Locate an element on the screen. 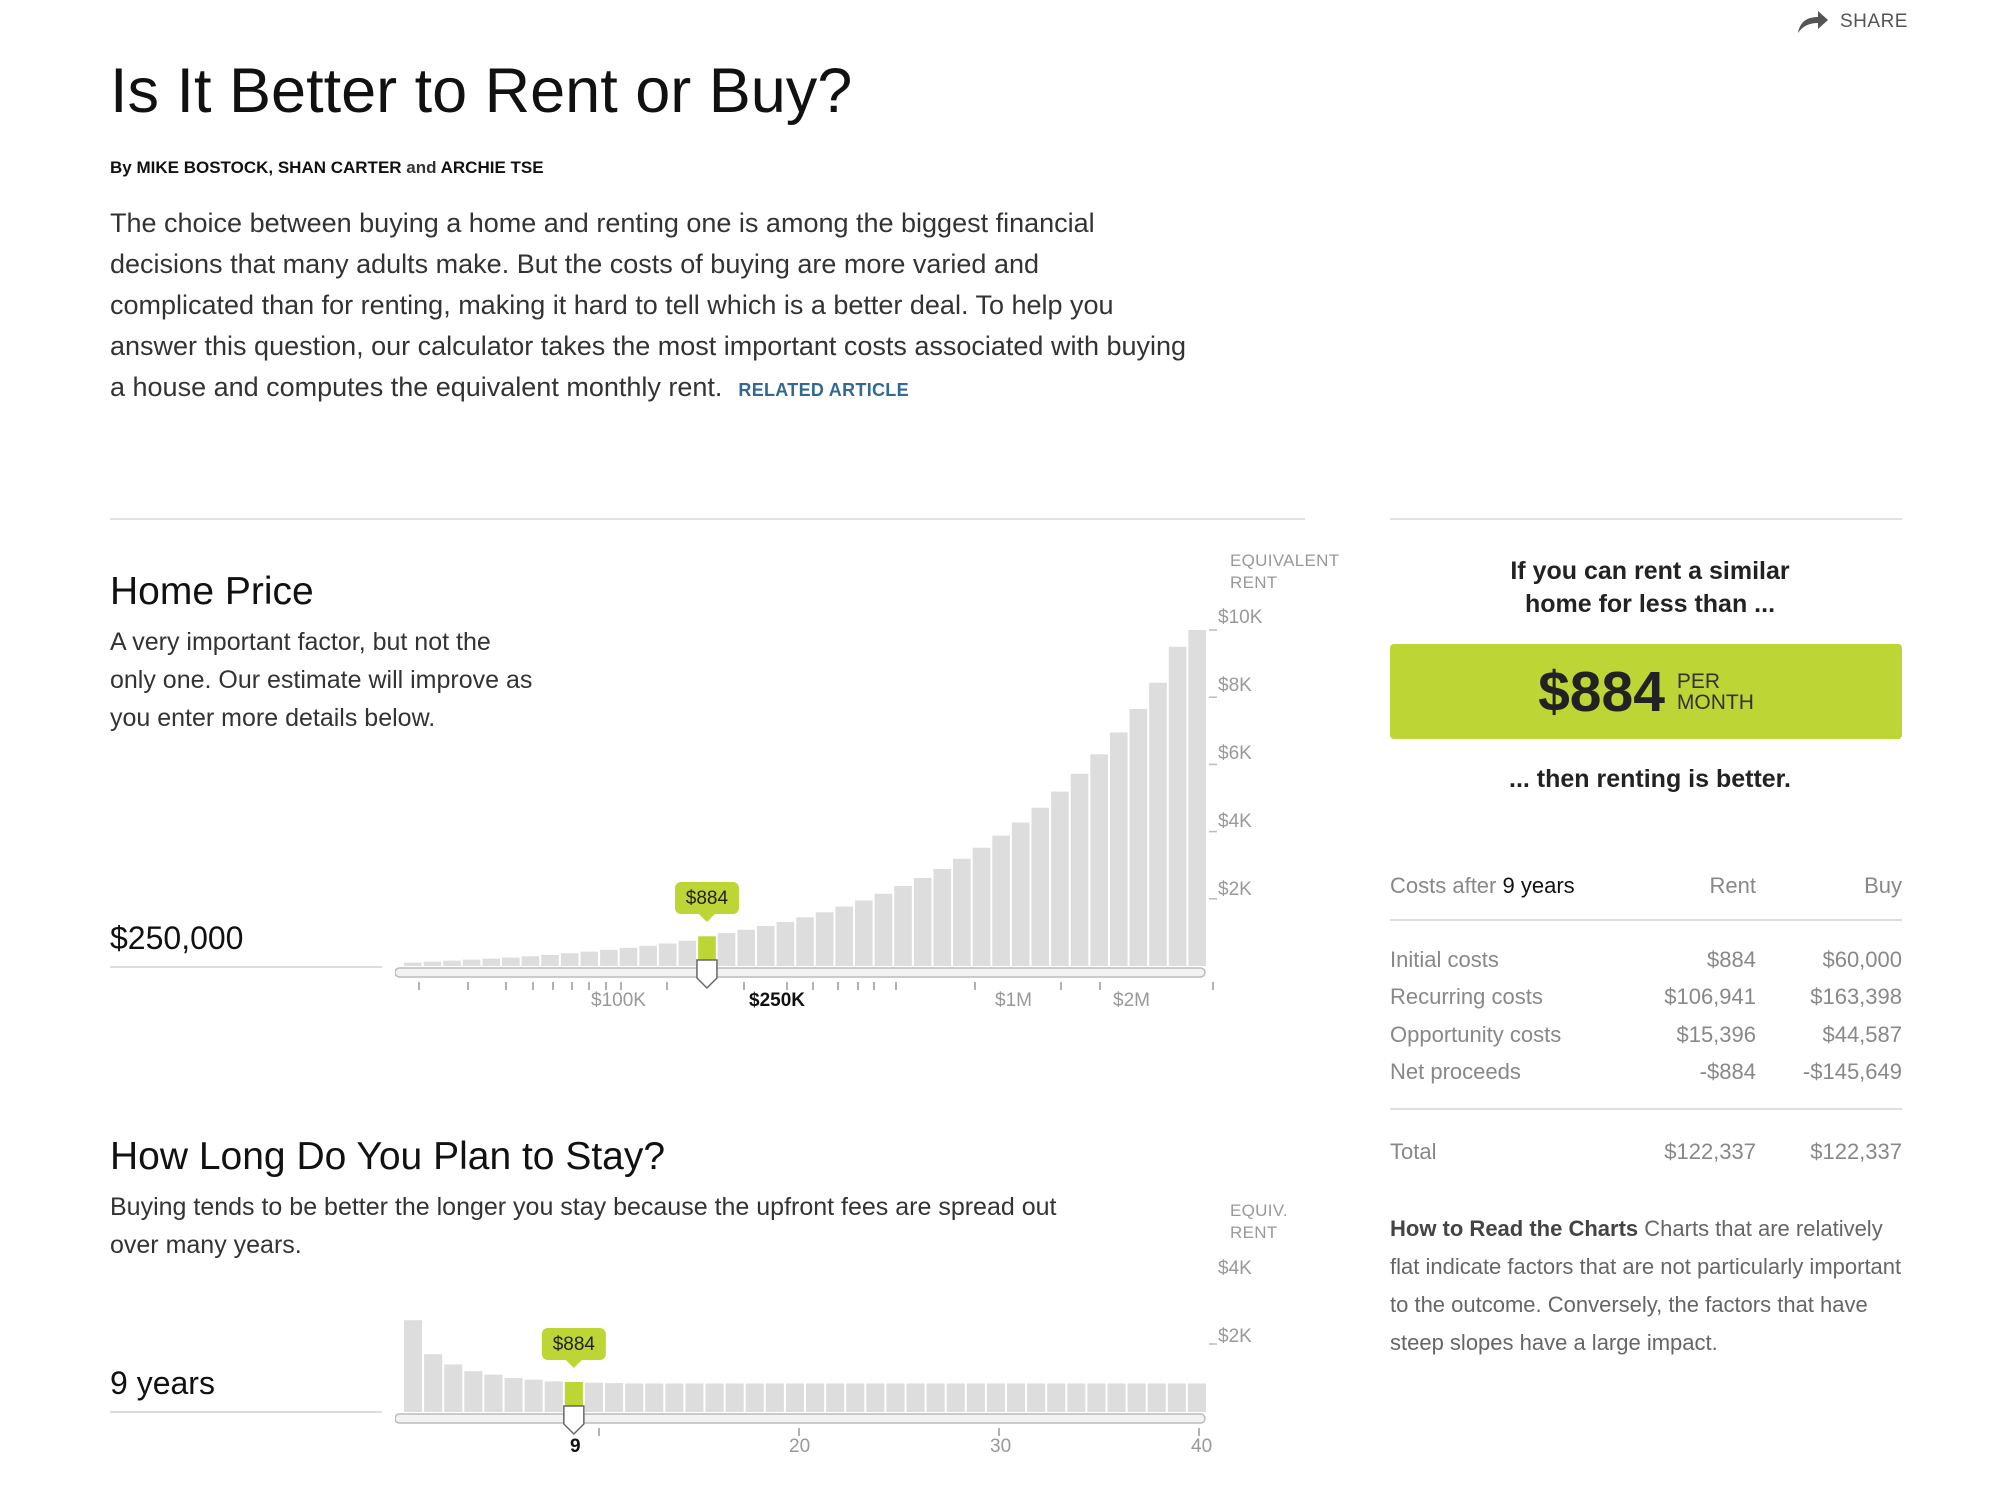 This screenshot has width=1999, height=1487. home-price-input: $250,000 is located at coordinates (177, 938).